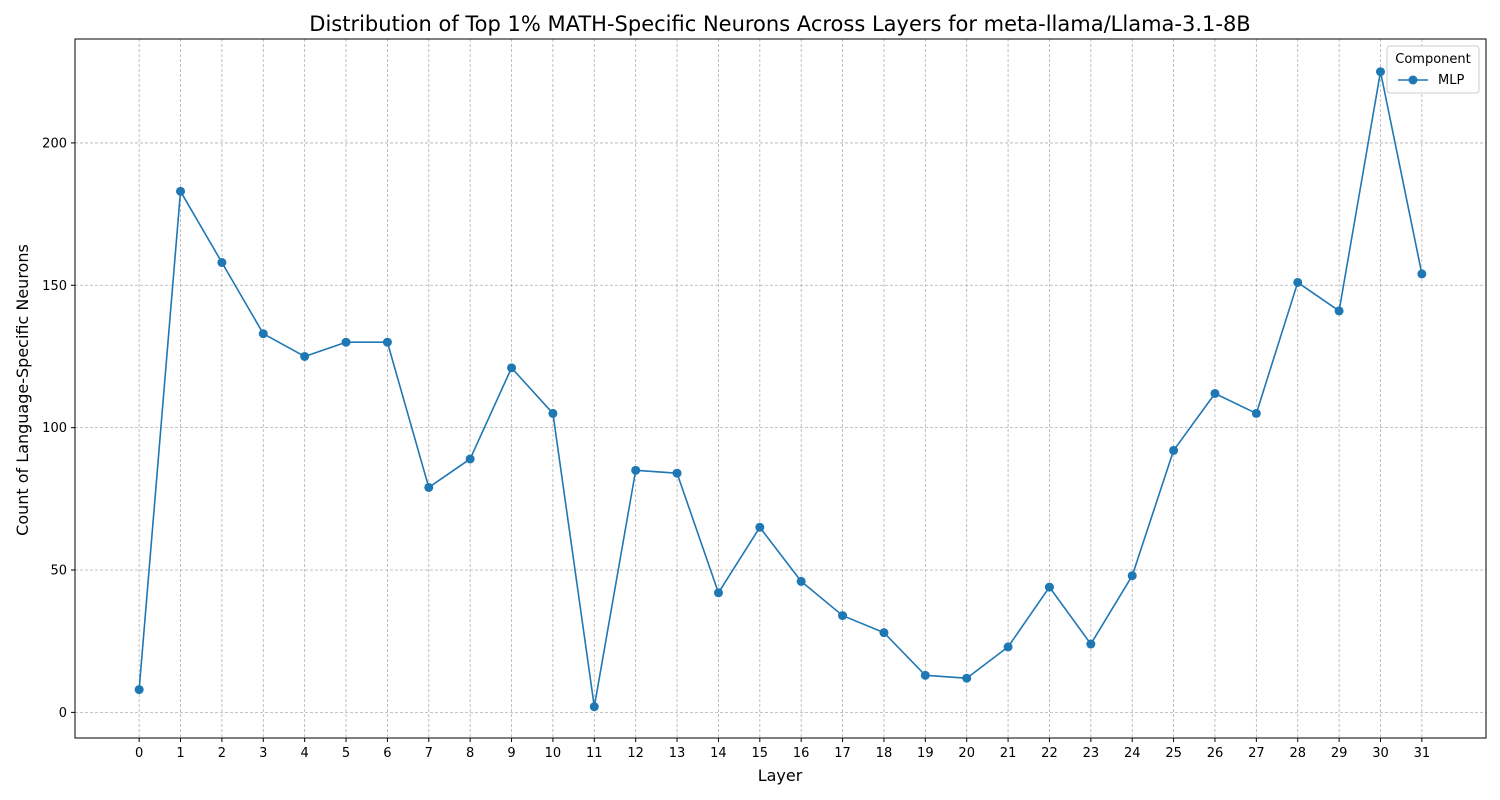 Image resolution: width=1500 pixels, height=800 pixels. Describe the element at coordinates (1413, 80) in the screenshot. I see `legend-marker-swatch` at that location.